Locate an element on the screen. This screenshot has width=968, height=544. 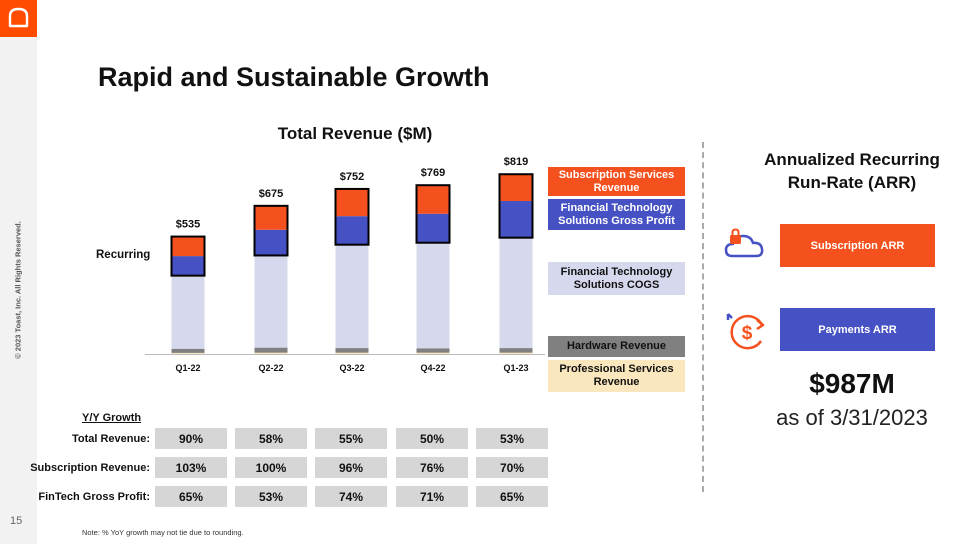
legend-fintech-cogs: Financial Technology Solutions COGS is located at coordinates (616, 278).